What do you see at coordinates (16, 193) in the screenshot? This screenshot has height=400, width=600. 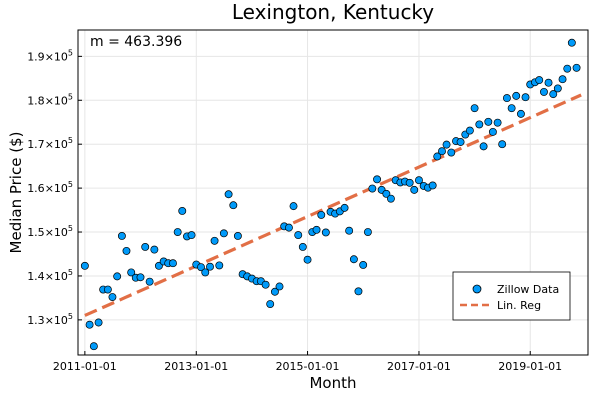 I see `y-axis-title: Median Price ($)` at bounding box center [16, 193].